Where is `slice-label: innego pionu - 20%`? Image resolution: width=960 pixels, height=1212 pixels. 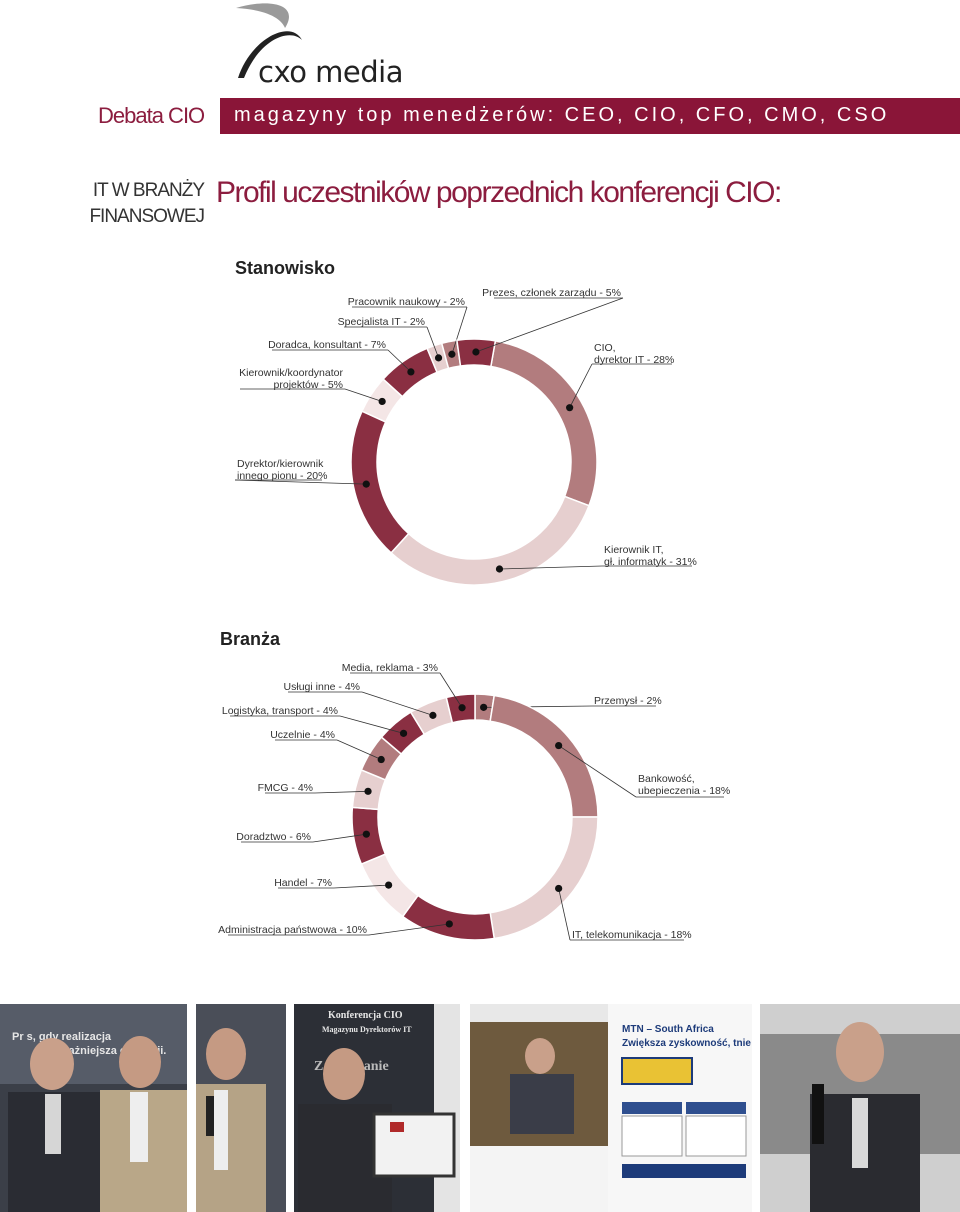 slice-label: innego pionu - 20% is located at coordinates (282, 476).